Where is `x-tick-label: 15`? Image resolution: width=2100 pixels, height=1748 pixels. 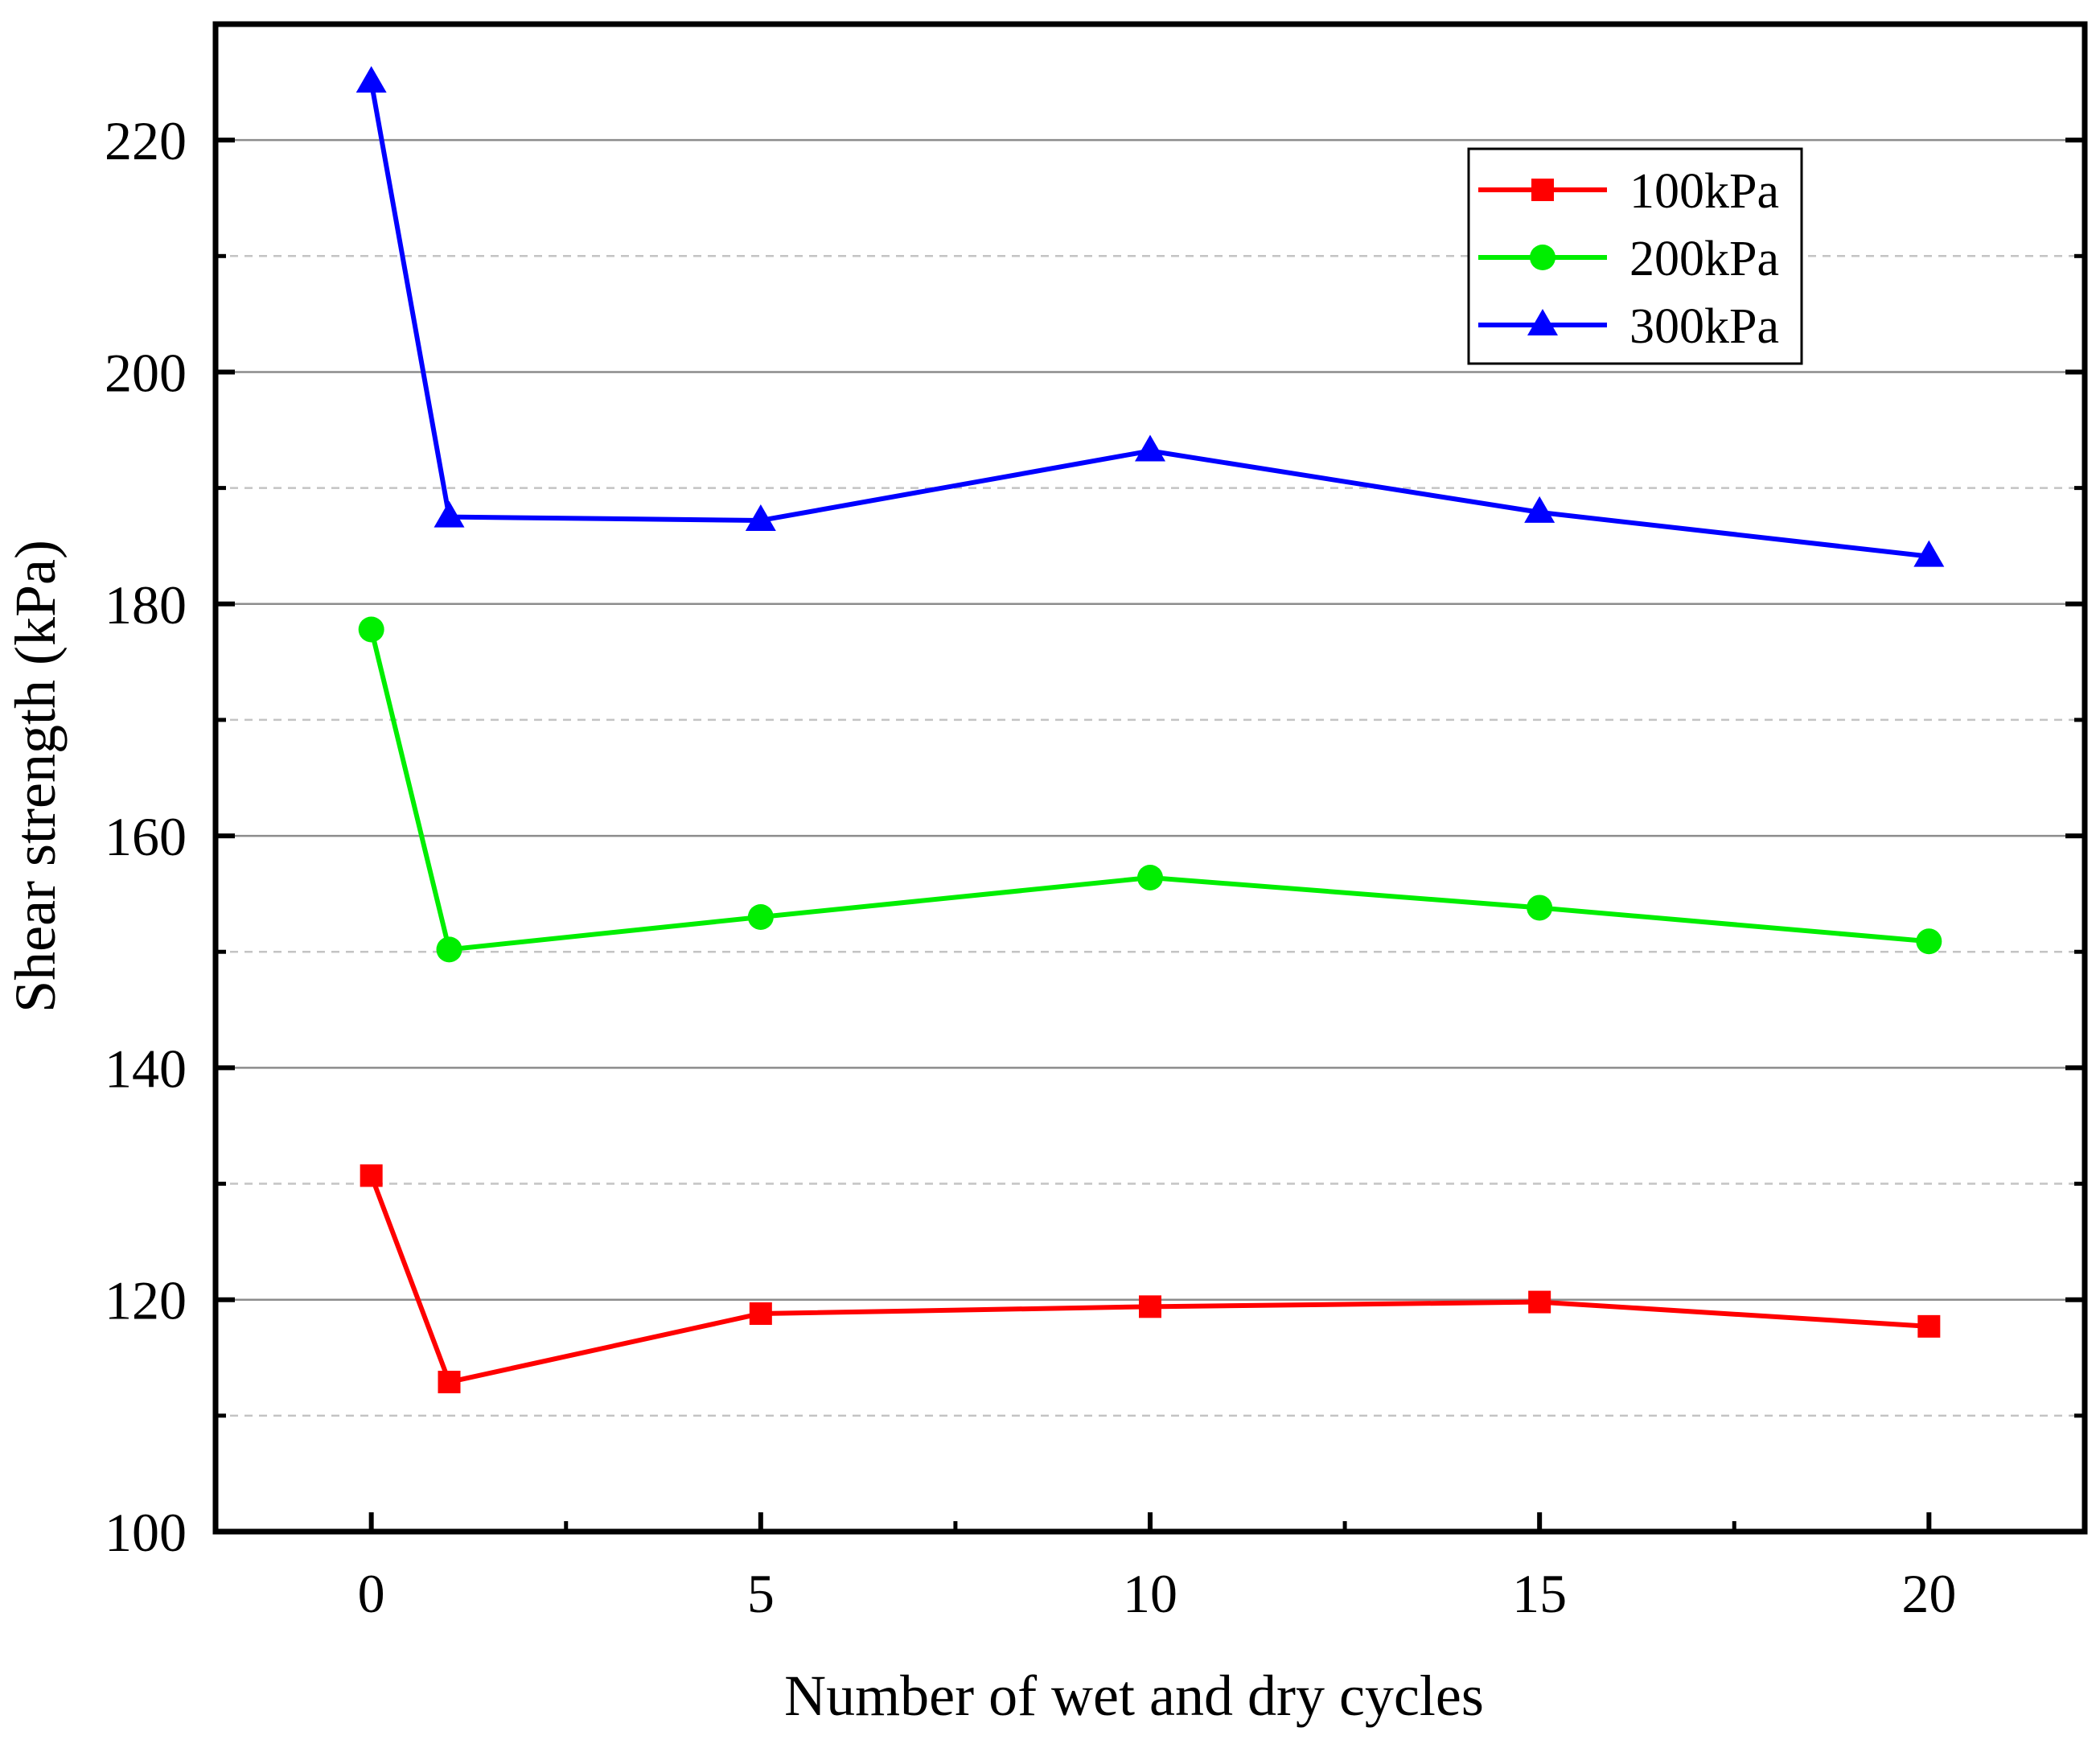 x-tick-label: 15 is located at coordinates (1539, 1593).